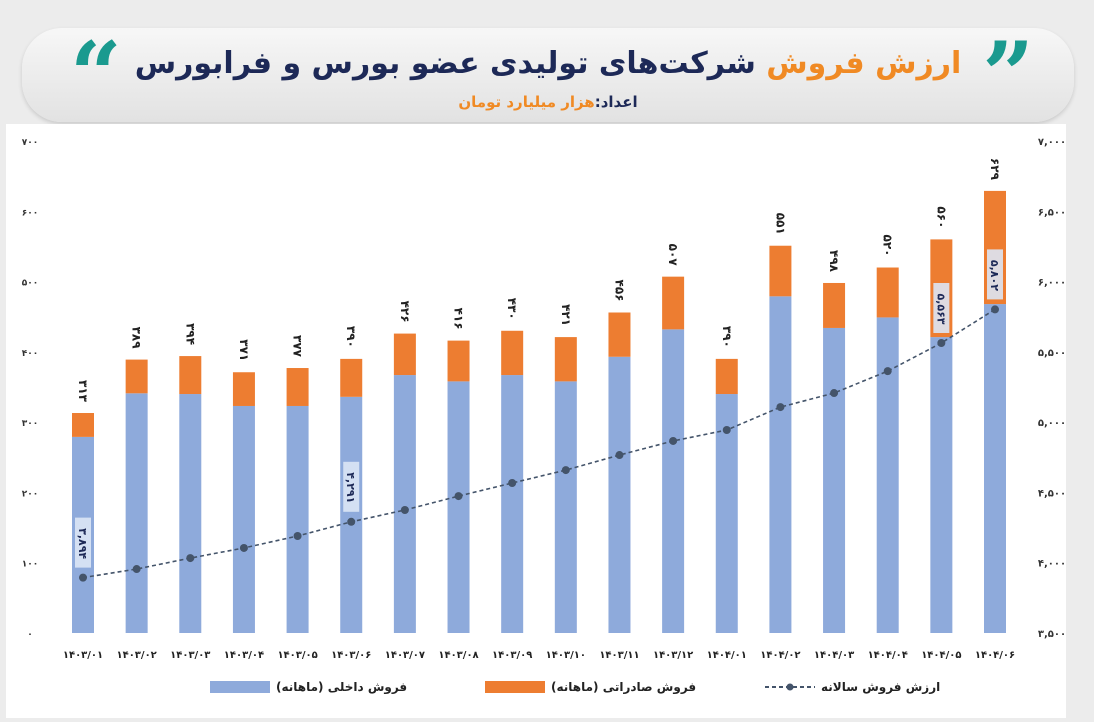  What do you see at coordinates (342, 687) in the screenshot?
I see `legend-domestic-label: فروش داخلی (ماهانه)` at bounding box center [342, 687].